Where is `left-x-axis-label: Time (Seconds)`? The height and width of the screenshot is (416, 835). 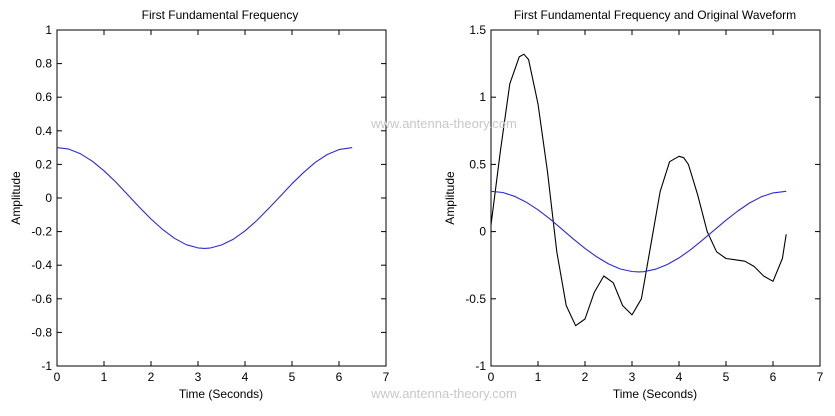 left-x-axis-label: Time (Seconds) is located at coordinates (221, 394).